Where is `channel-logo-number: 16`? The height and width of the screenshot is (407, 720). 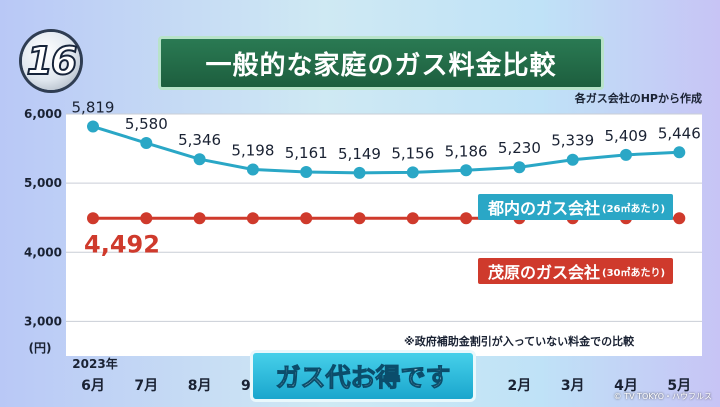
channel-logo-number: 16 is located at coordinates (52, 61).